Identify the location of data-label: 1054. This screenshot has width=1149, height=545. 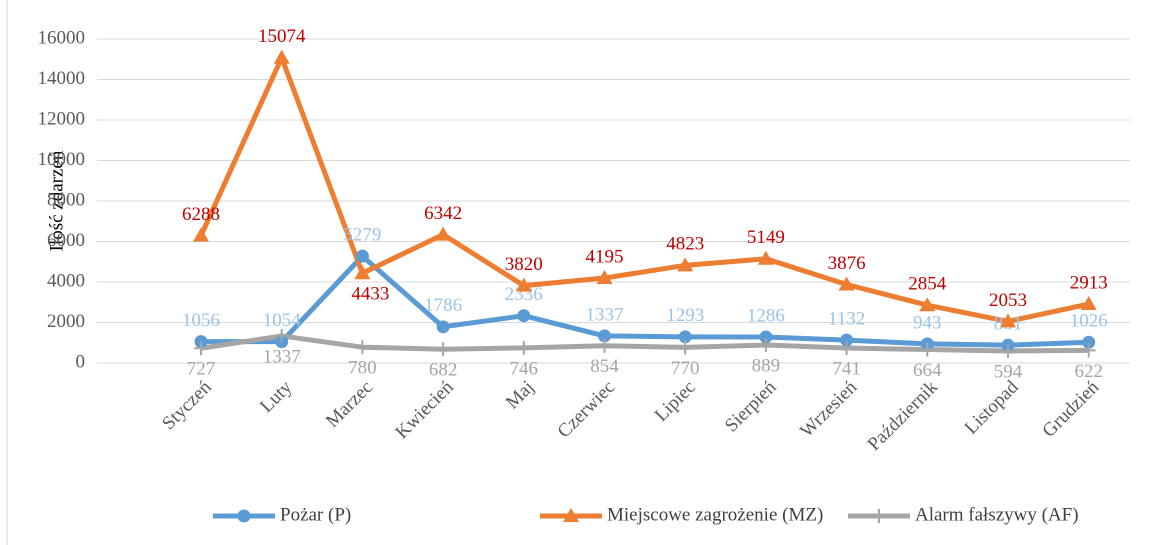
(282, 320).